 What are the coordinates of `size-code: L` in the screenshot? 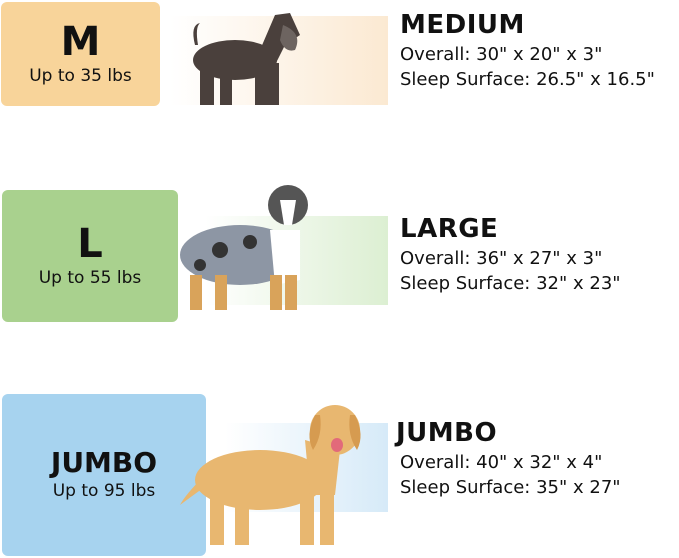 It's located at (90, 244).